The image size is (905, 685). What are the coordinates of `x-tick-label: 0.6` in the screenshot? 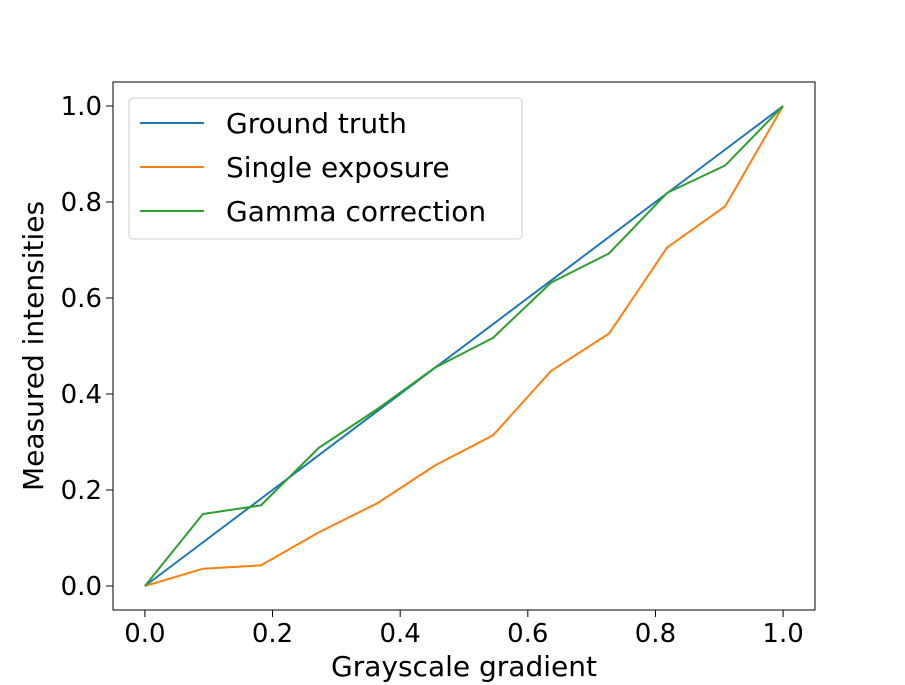 It's located at (527, 634).